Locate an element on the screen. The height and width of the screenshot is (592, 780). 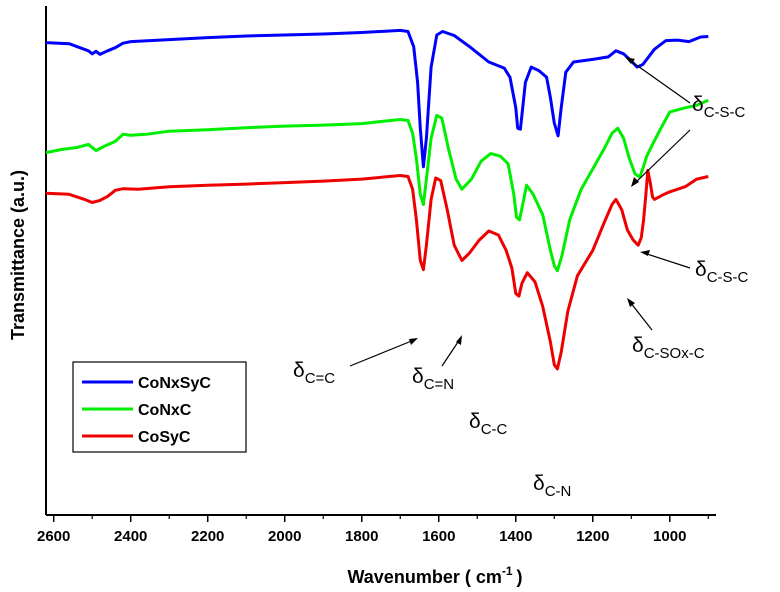
x-tick-label: 2600 is located at coordinates (53, 536).